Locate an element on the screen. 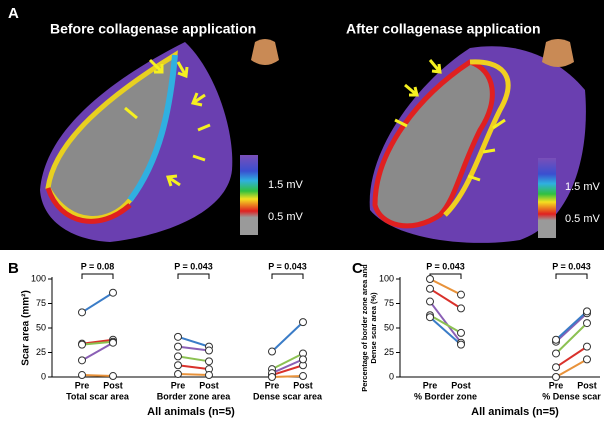  group-label: Dense scar area is located at coordinates (288, 396).